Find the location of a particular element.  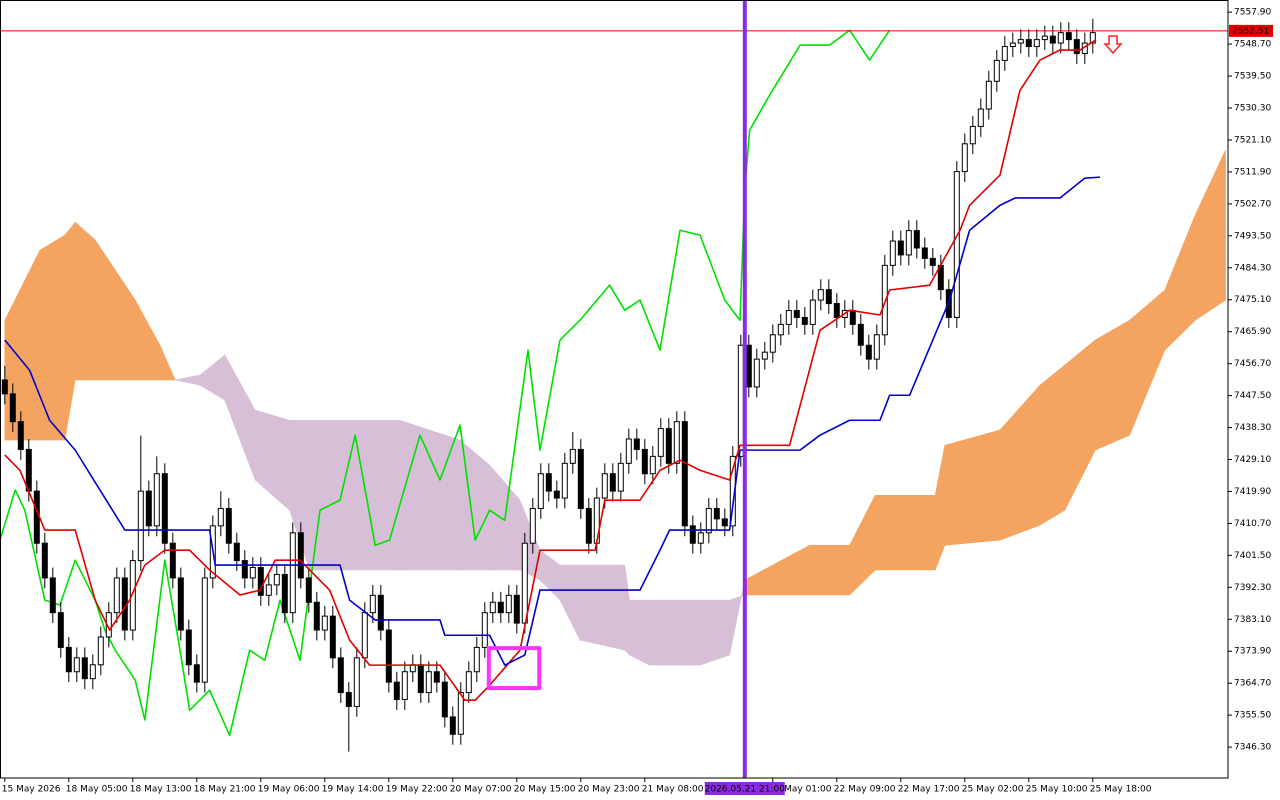

x-tick-label: 25 May 18:00 is located at coordinates (1121, 790).